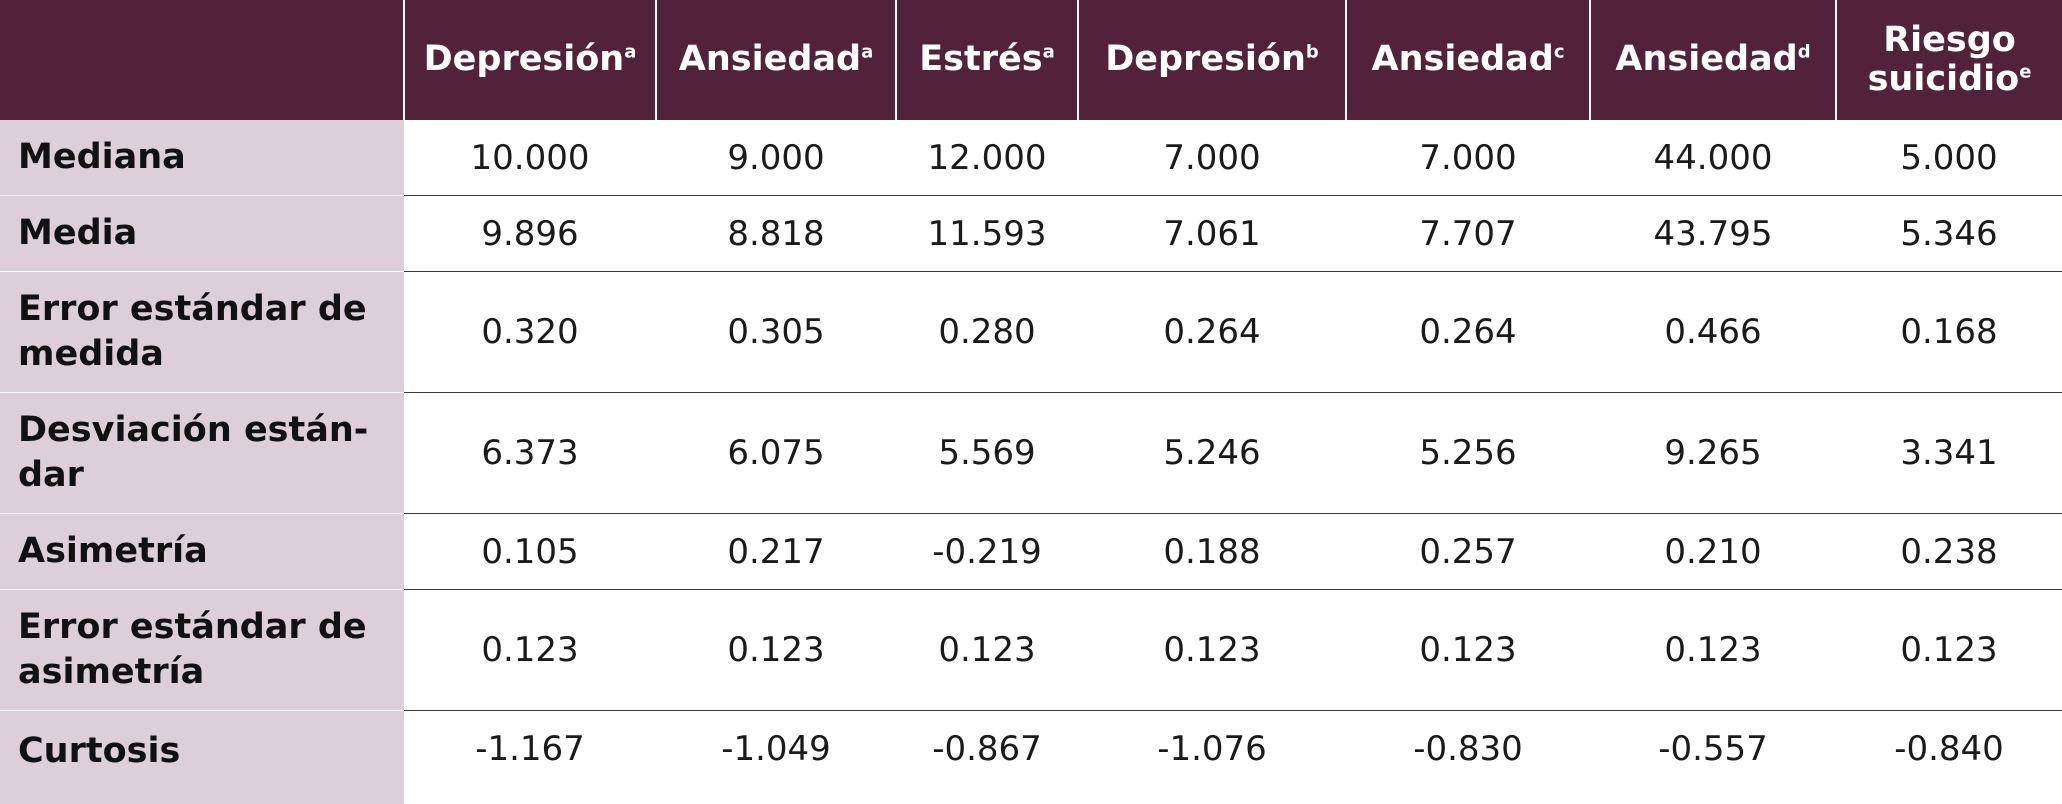 This screenshot has height=804, width=2062. I want to click on header-label: Estrés, so click(980, 59).